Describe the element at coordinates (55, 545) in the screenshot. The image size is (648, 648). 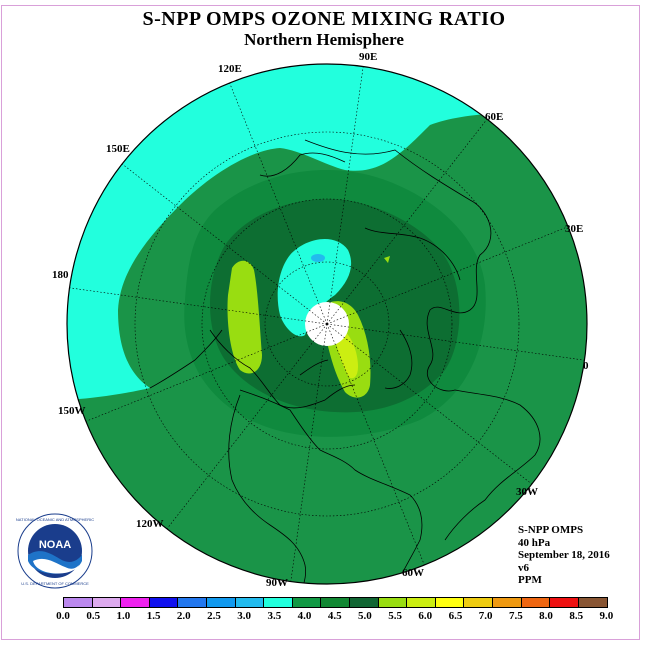
I see `noaa-logo-text: NOAA` at that location.